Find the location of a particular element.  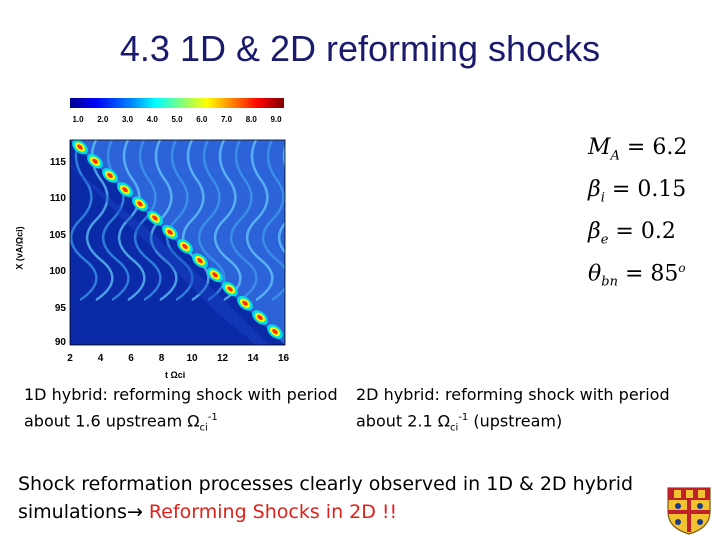

param-beta-i: βi = 0.15 is located at coordinates (637, 191).